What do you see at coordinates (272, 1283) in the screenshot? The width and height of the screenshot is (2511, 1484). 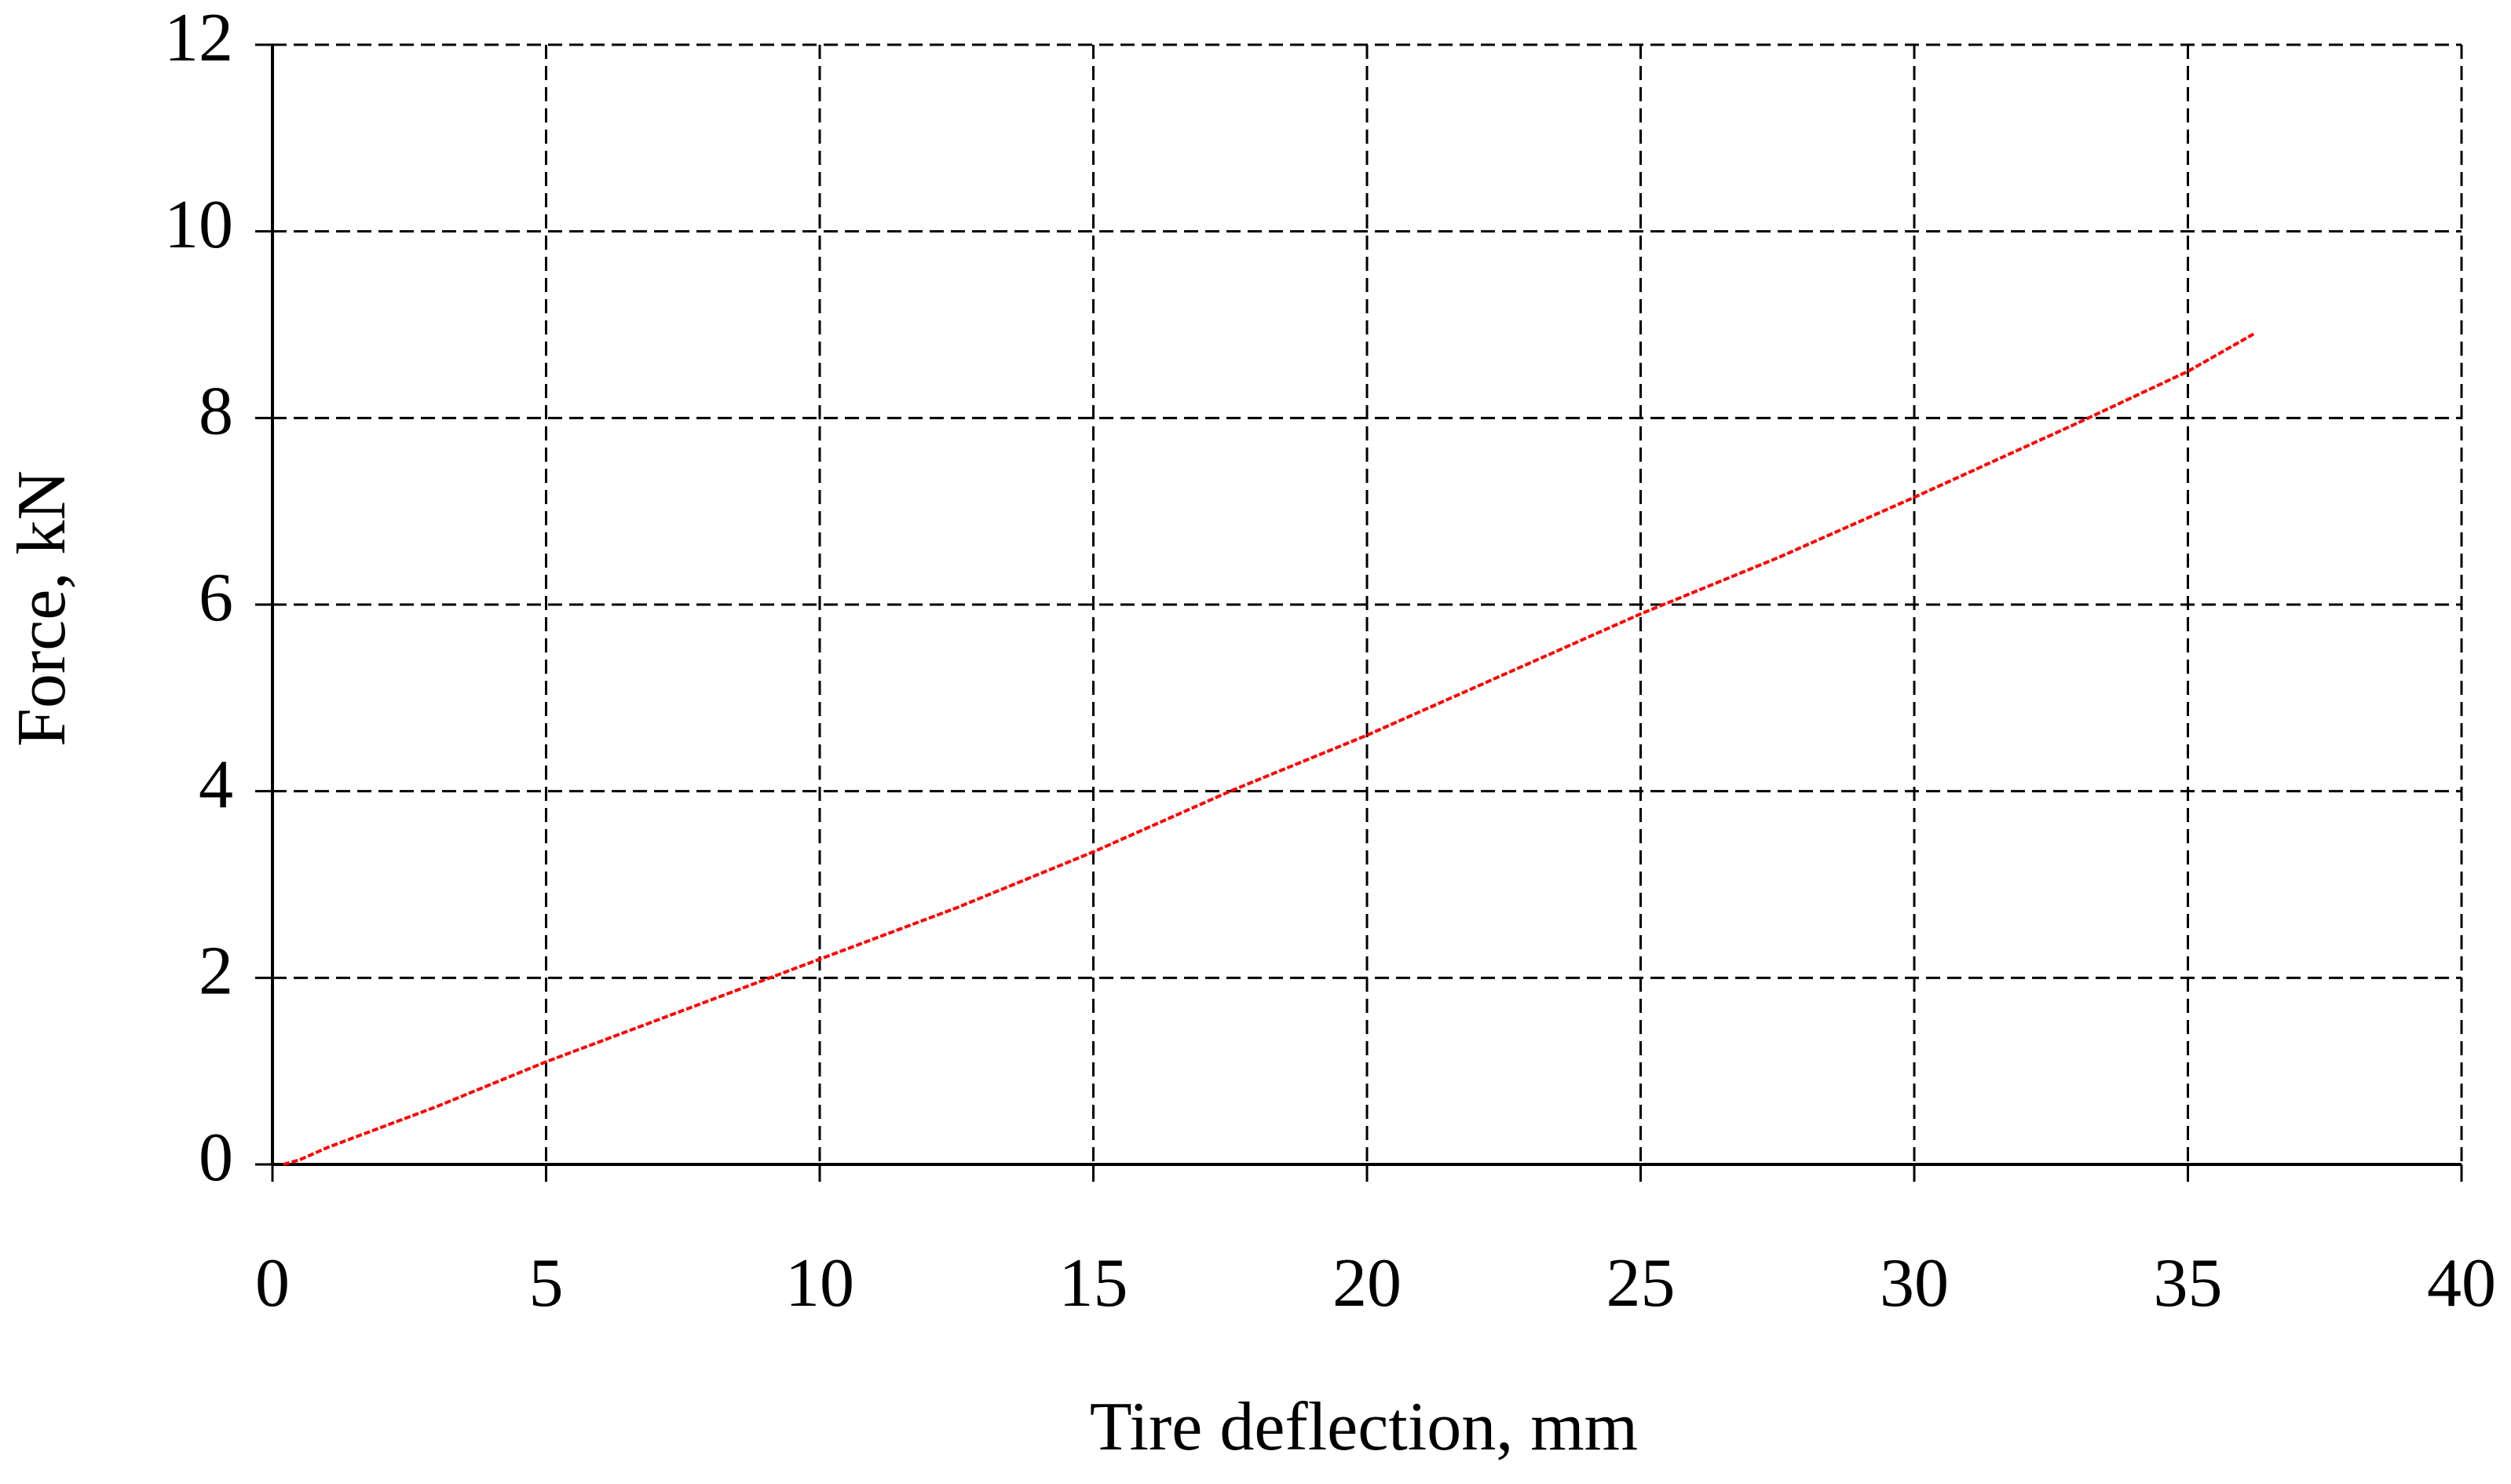 I see `x-tick-label: 0` at bounding box center [272, 1283].